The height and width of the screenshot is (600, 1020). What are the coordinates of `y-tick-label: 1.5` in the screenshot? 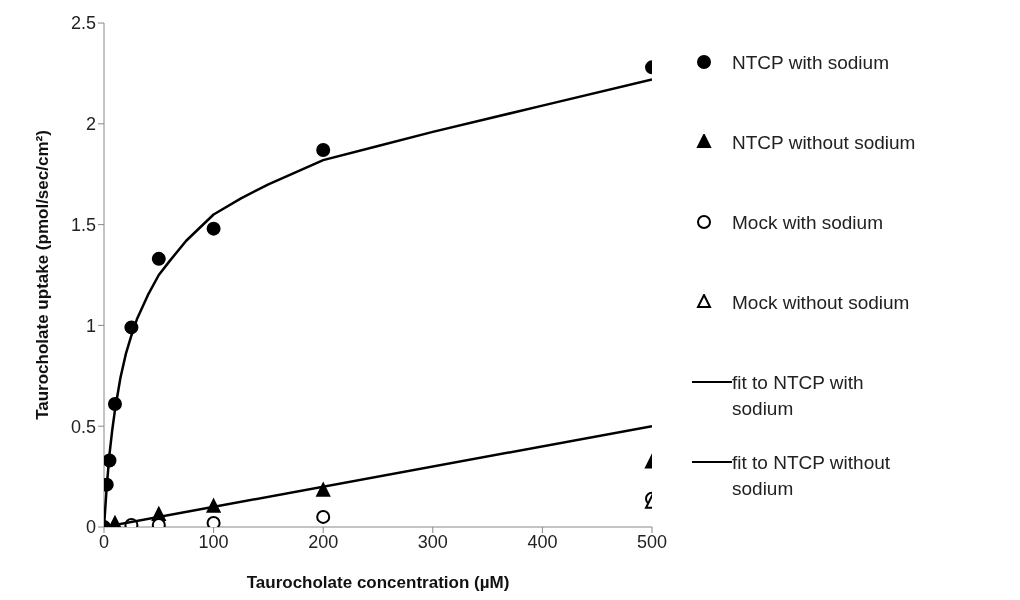 It's located at (83, 224).